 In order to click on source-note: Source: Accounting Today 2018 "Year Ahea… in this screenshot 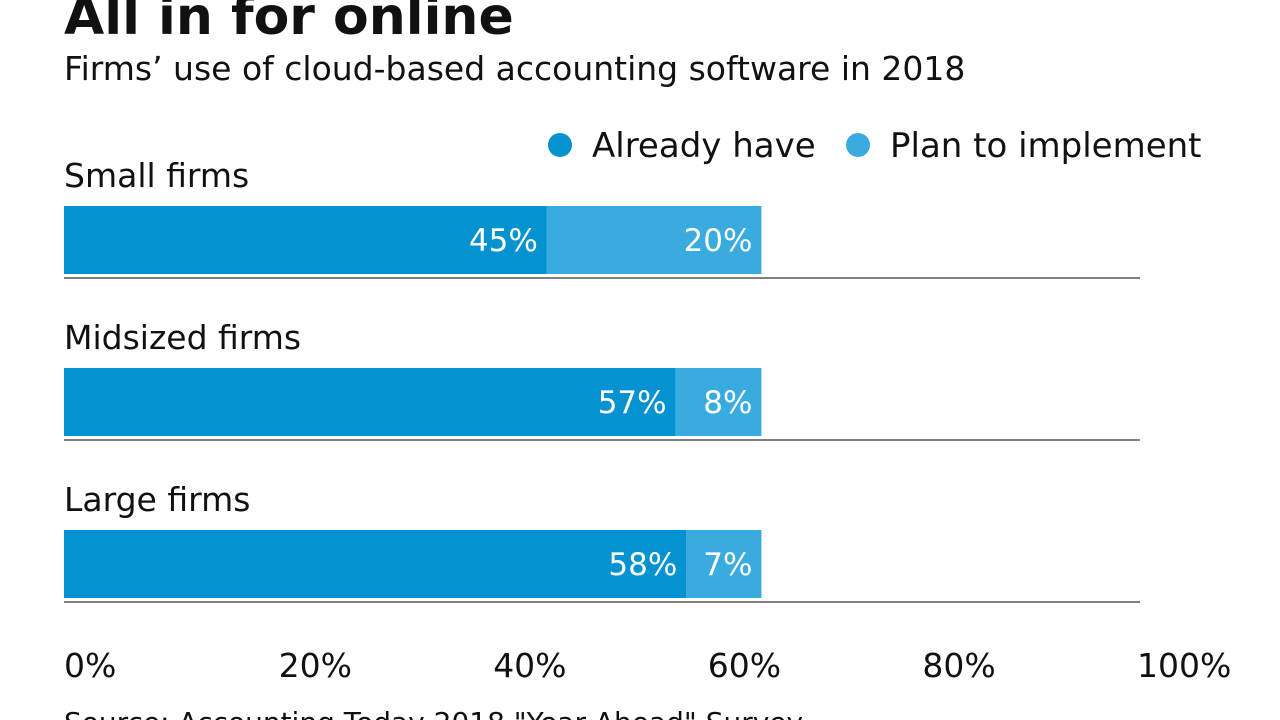, I will do `click(433, 713)`.